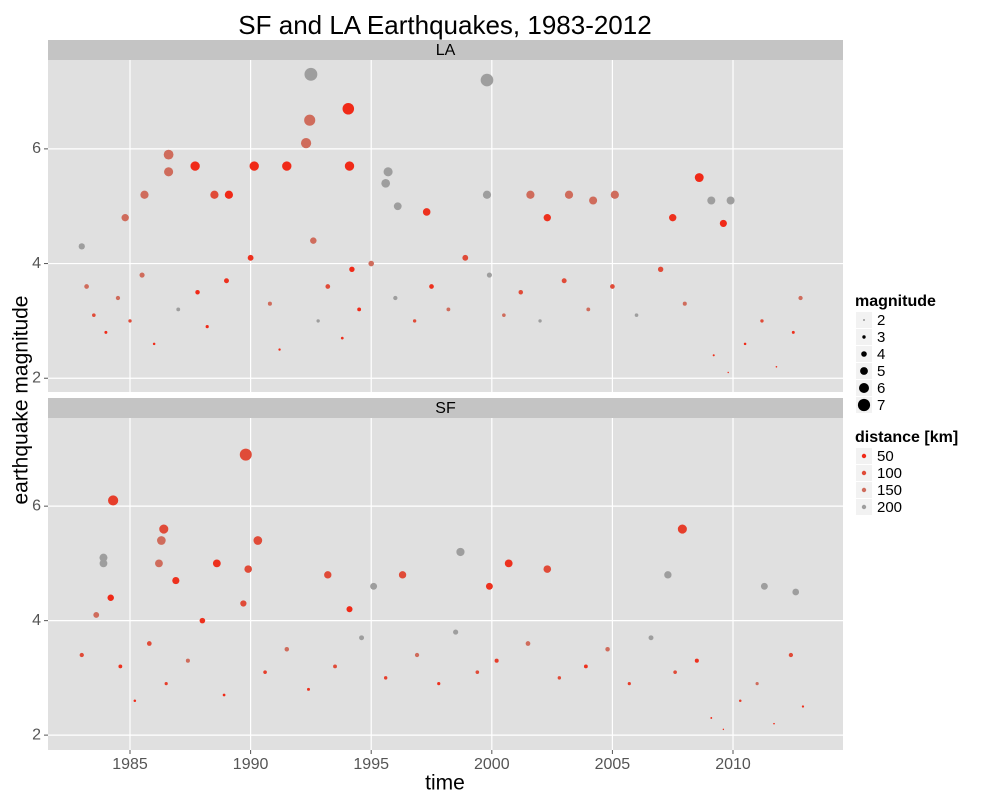  What do you see at coordinates (371, 764) in the screenshot?
I see `x-tick-label: 1995` at bounding box center [371, 764].